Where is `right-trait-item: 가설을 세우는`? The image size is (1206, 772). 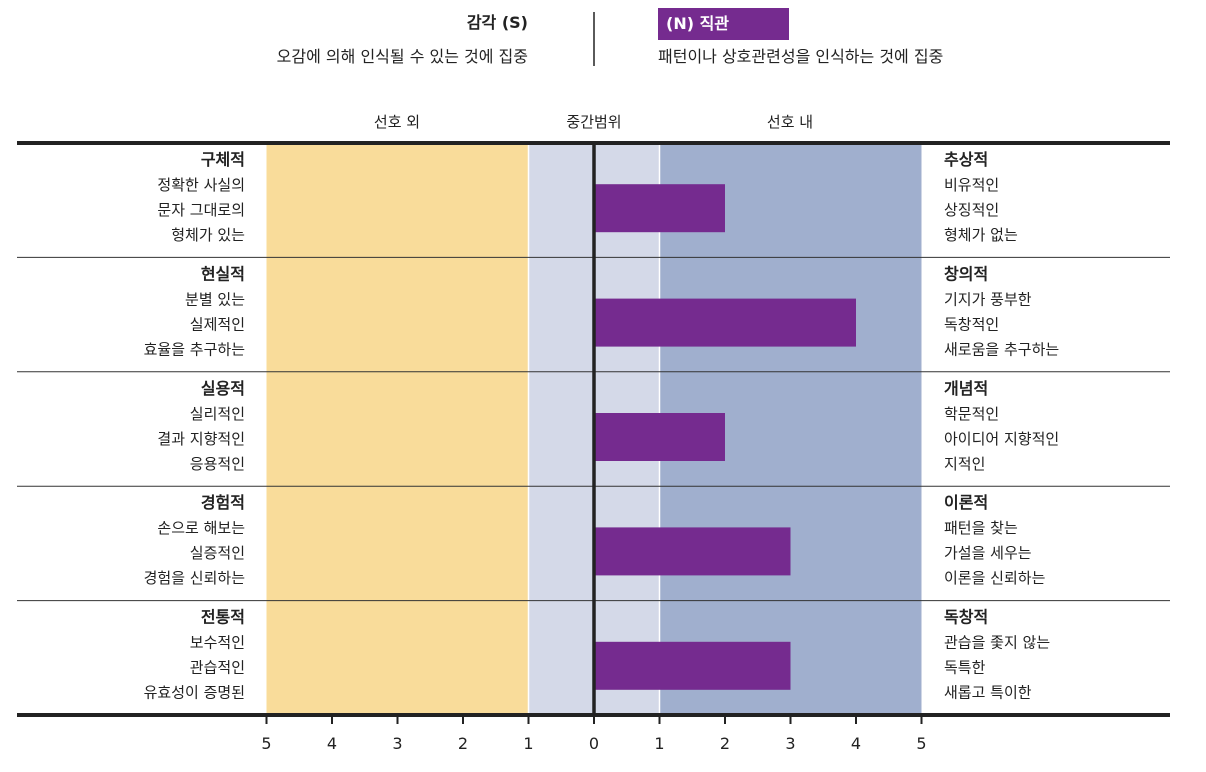 right-trait-item: 가설을 세우는 is located at coordinates (988, 553).